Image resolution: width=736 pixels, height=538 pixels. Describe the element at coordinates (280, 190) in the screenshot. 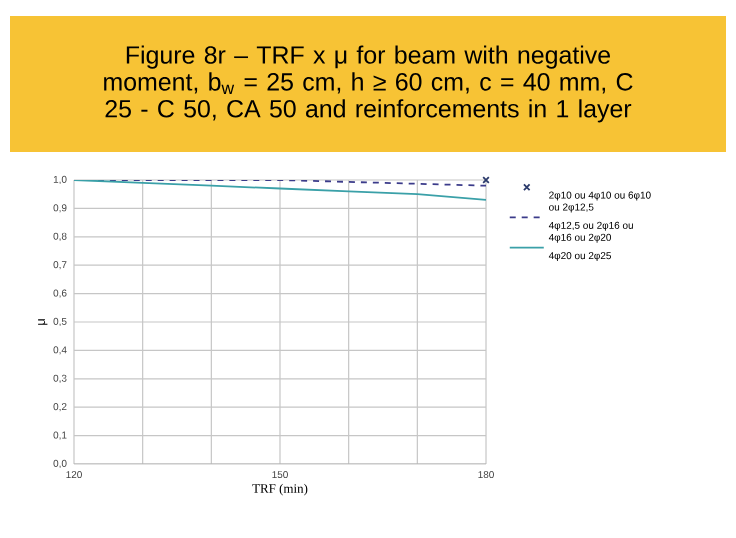

I see `line-series` at that location.